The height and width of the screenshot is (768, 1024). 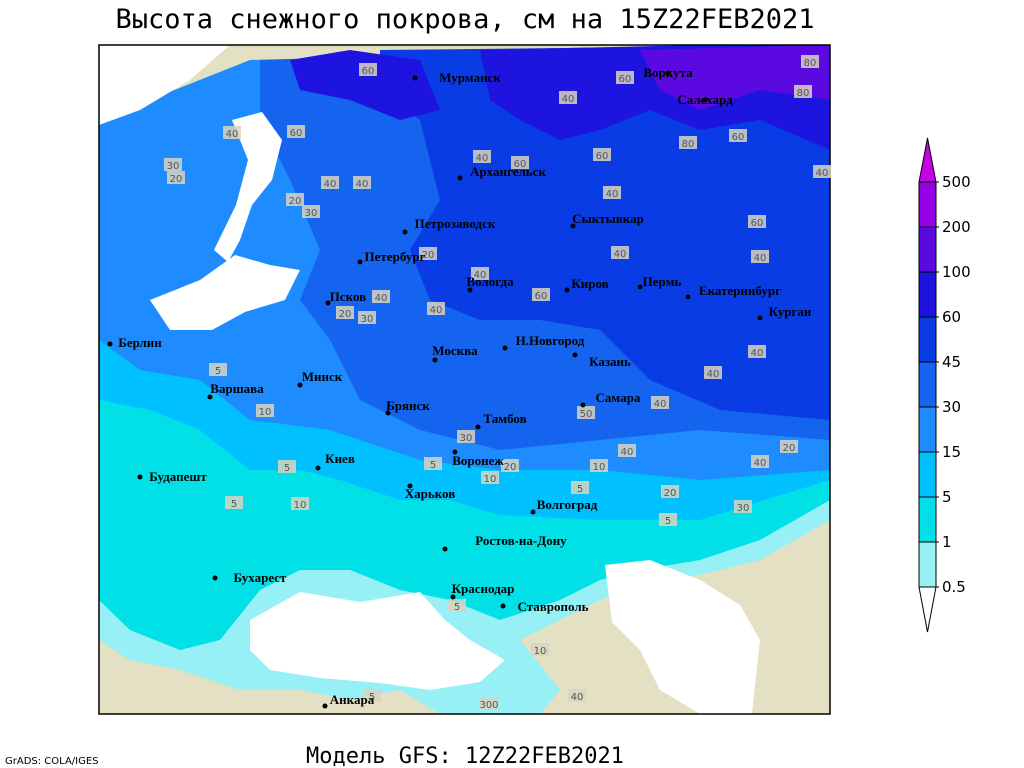 What do you see at coordinates (567, 504) in the screenshot?
I see `city-label: Волгоград` at bounding box center [567, 504].